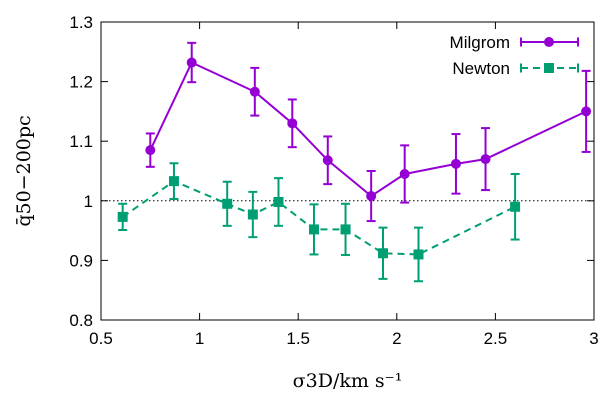 This screenshot has height=397, width=605. Describe the element at coordinates (319, 218) in the screenshot. I see `series-line` at that location.